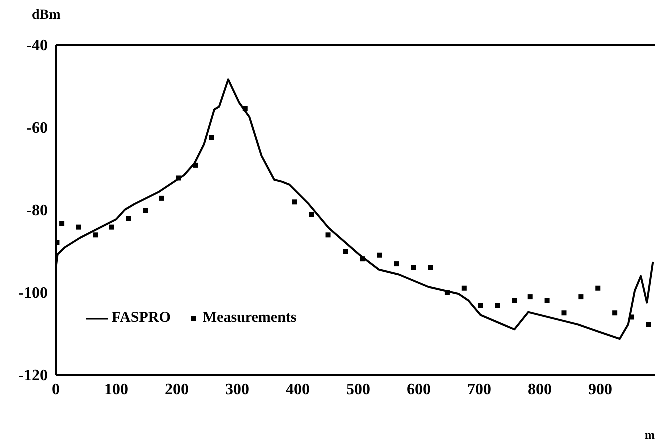 The width and height of the screenshot is (655, 443). Describe the element at coordinates (37, 46) in the screenshot. I see `y-tick-label: -40` at that location.